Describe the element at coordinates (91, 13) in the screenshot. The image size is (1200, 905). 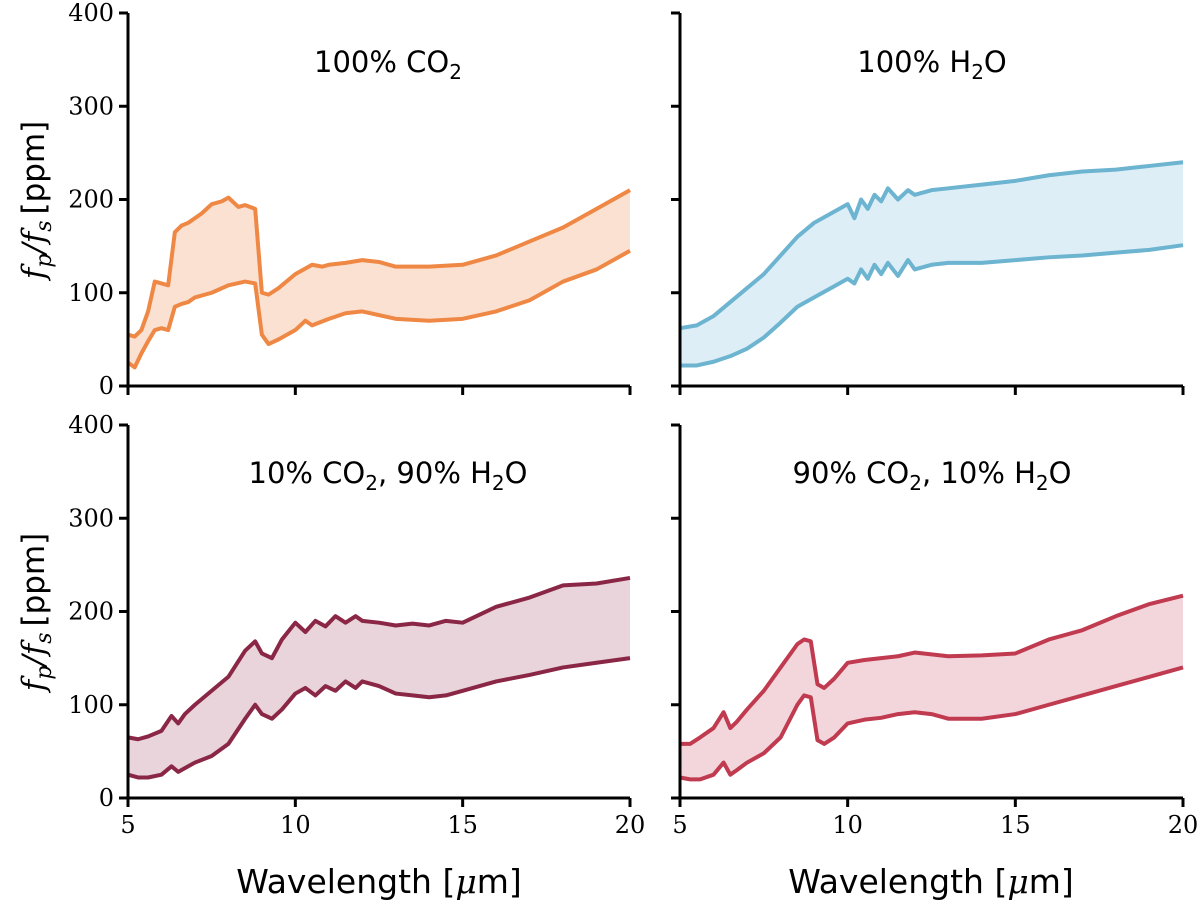
I see `y-tick-label-1-400: 400` at that location.